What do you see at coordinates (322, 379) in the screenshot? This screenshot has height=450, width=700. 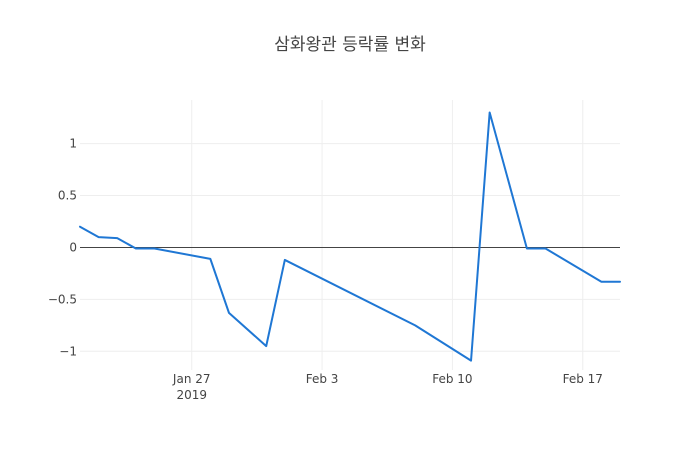 I see `x-tick-label: Feb 3` at bounding box center [322, 379].